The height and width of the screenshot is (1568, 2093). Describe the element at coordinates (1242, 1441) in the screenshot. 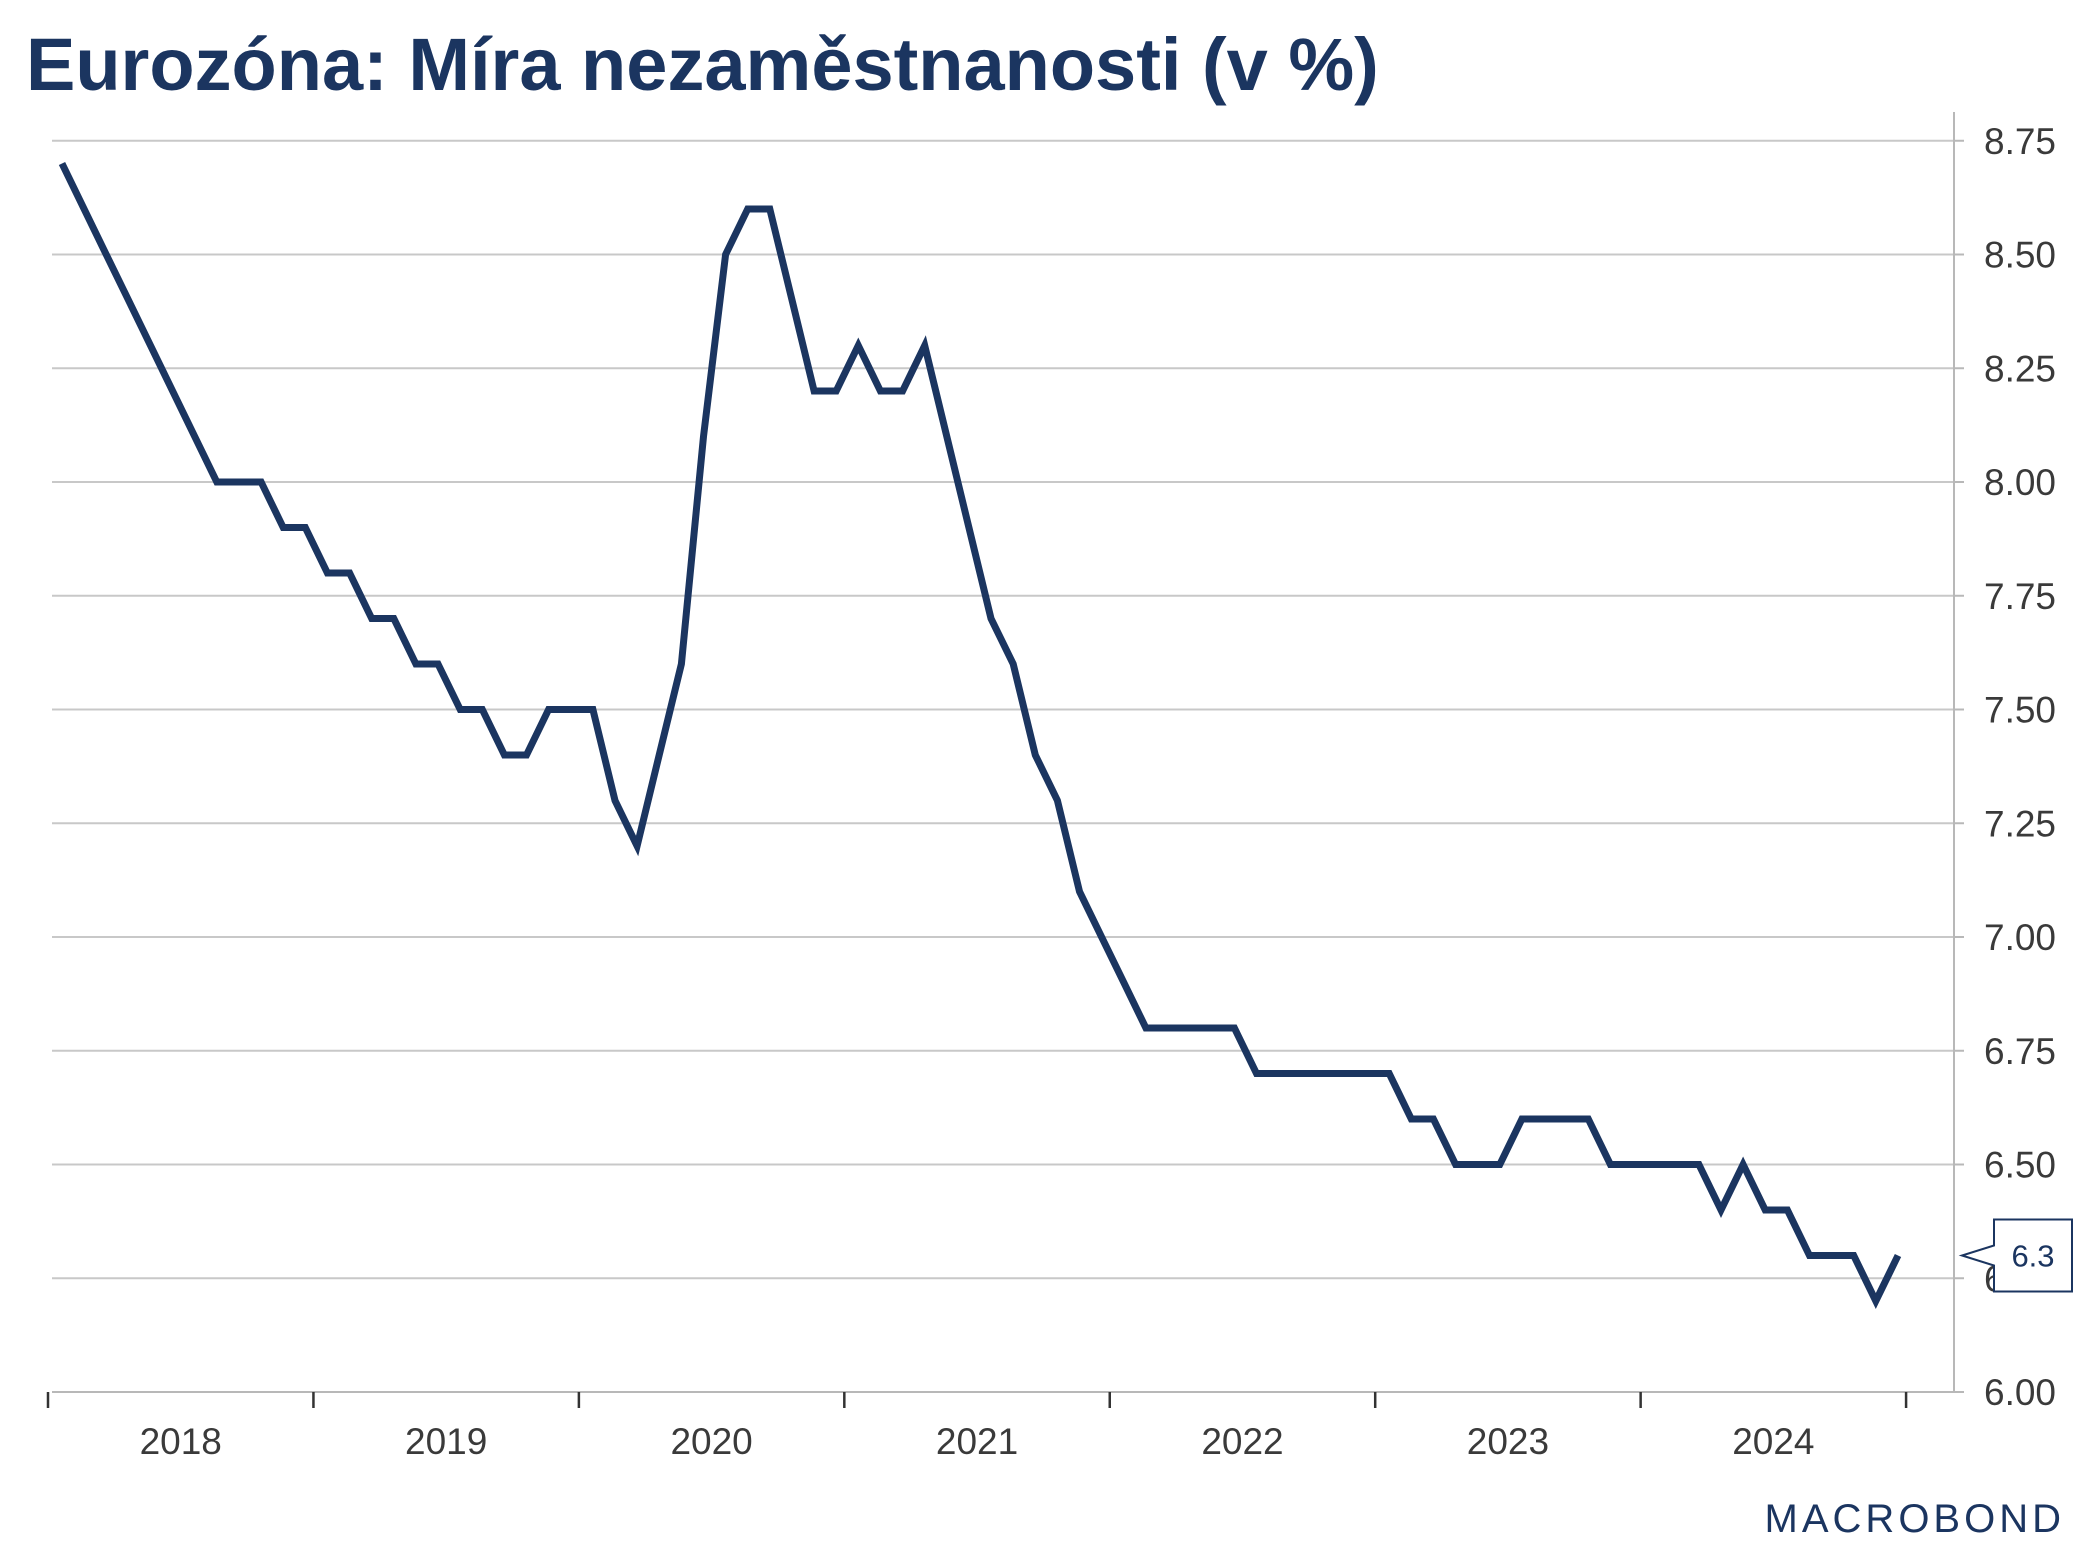

I see `x-tick-label: 2022` at that location.